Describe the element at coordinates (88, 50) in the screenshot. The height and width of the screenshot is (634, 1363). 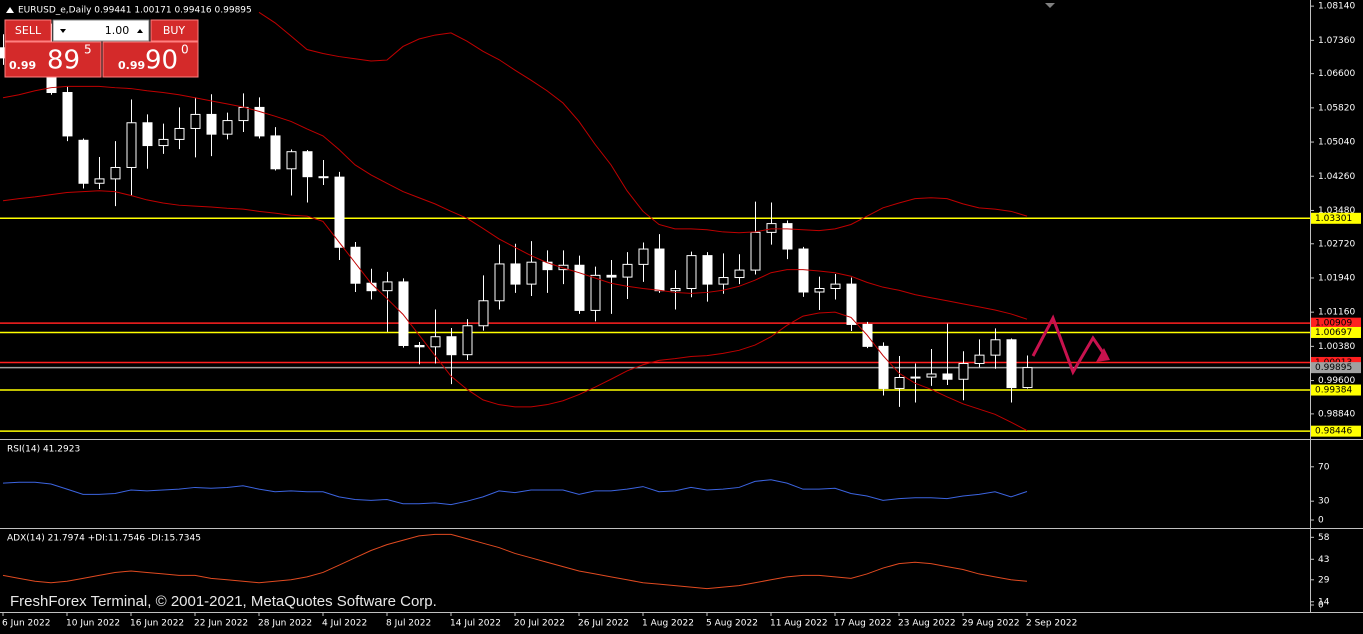
I see `bid-small: 5` at that location.